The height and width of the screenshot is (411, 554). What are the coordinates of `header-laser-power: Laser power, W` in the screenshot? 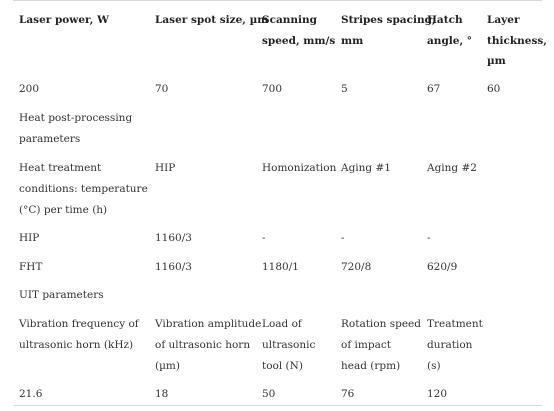 It's located at (64, 20).